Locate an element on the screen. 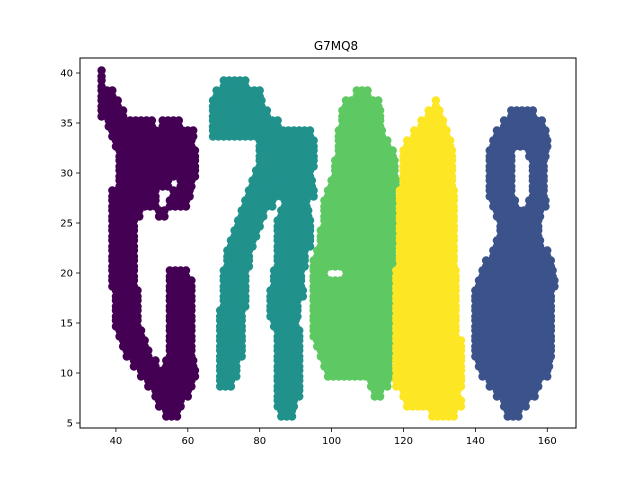 The height and width of the screenshot is (480, 640). x-tick-label: 80 is located at coordinates (259, 441).